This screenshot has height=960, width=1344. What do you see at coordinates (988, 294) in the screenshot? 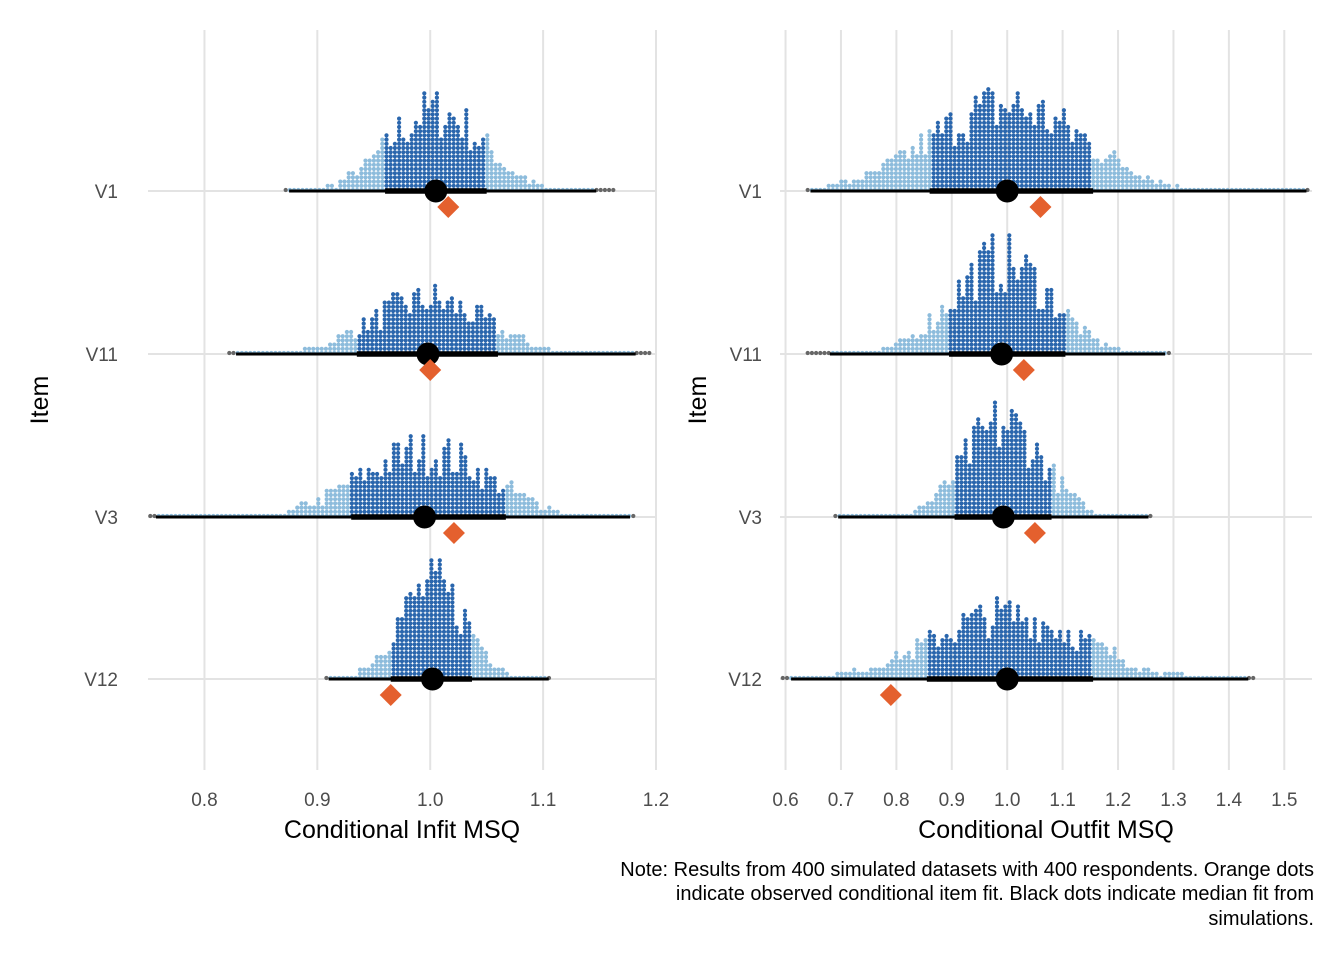
I see `item-dots` at bounding box center [988, 294].